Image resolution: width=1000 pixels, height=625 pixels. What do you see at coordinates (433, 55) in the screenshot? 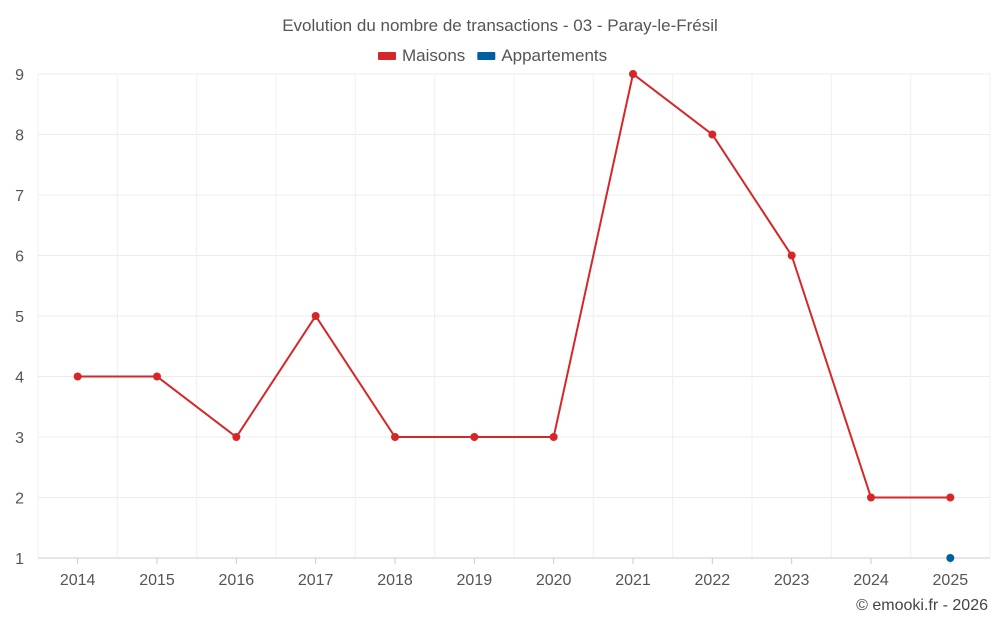
I see `legend-label: Maisons` at bounding box center [433, 55].